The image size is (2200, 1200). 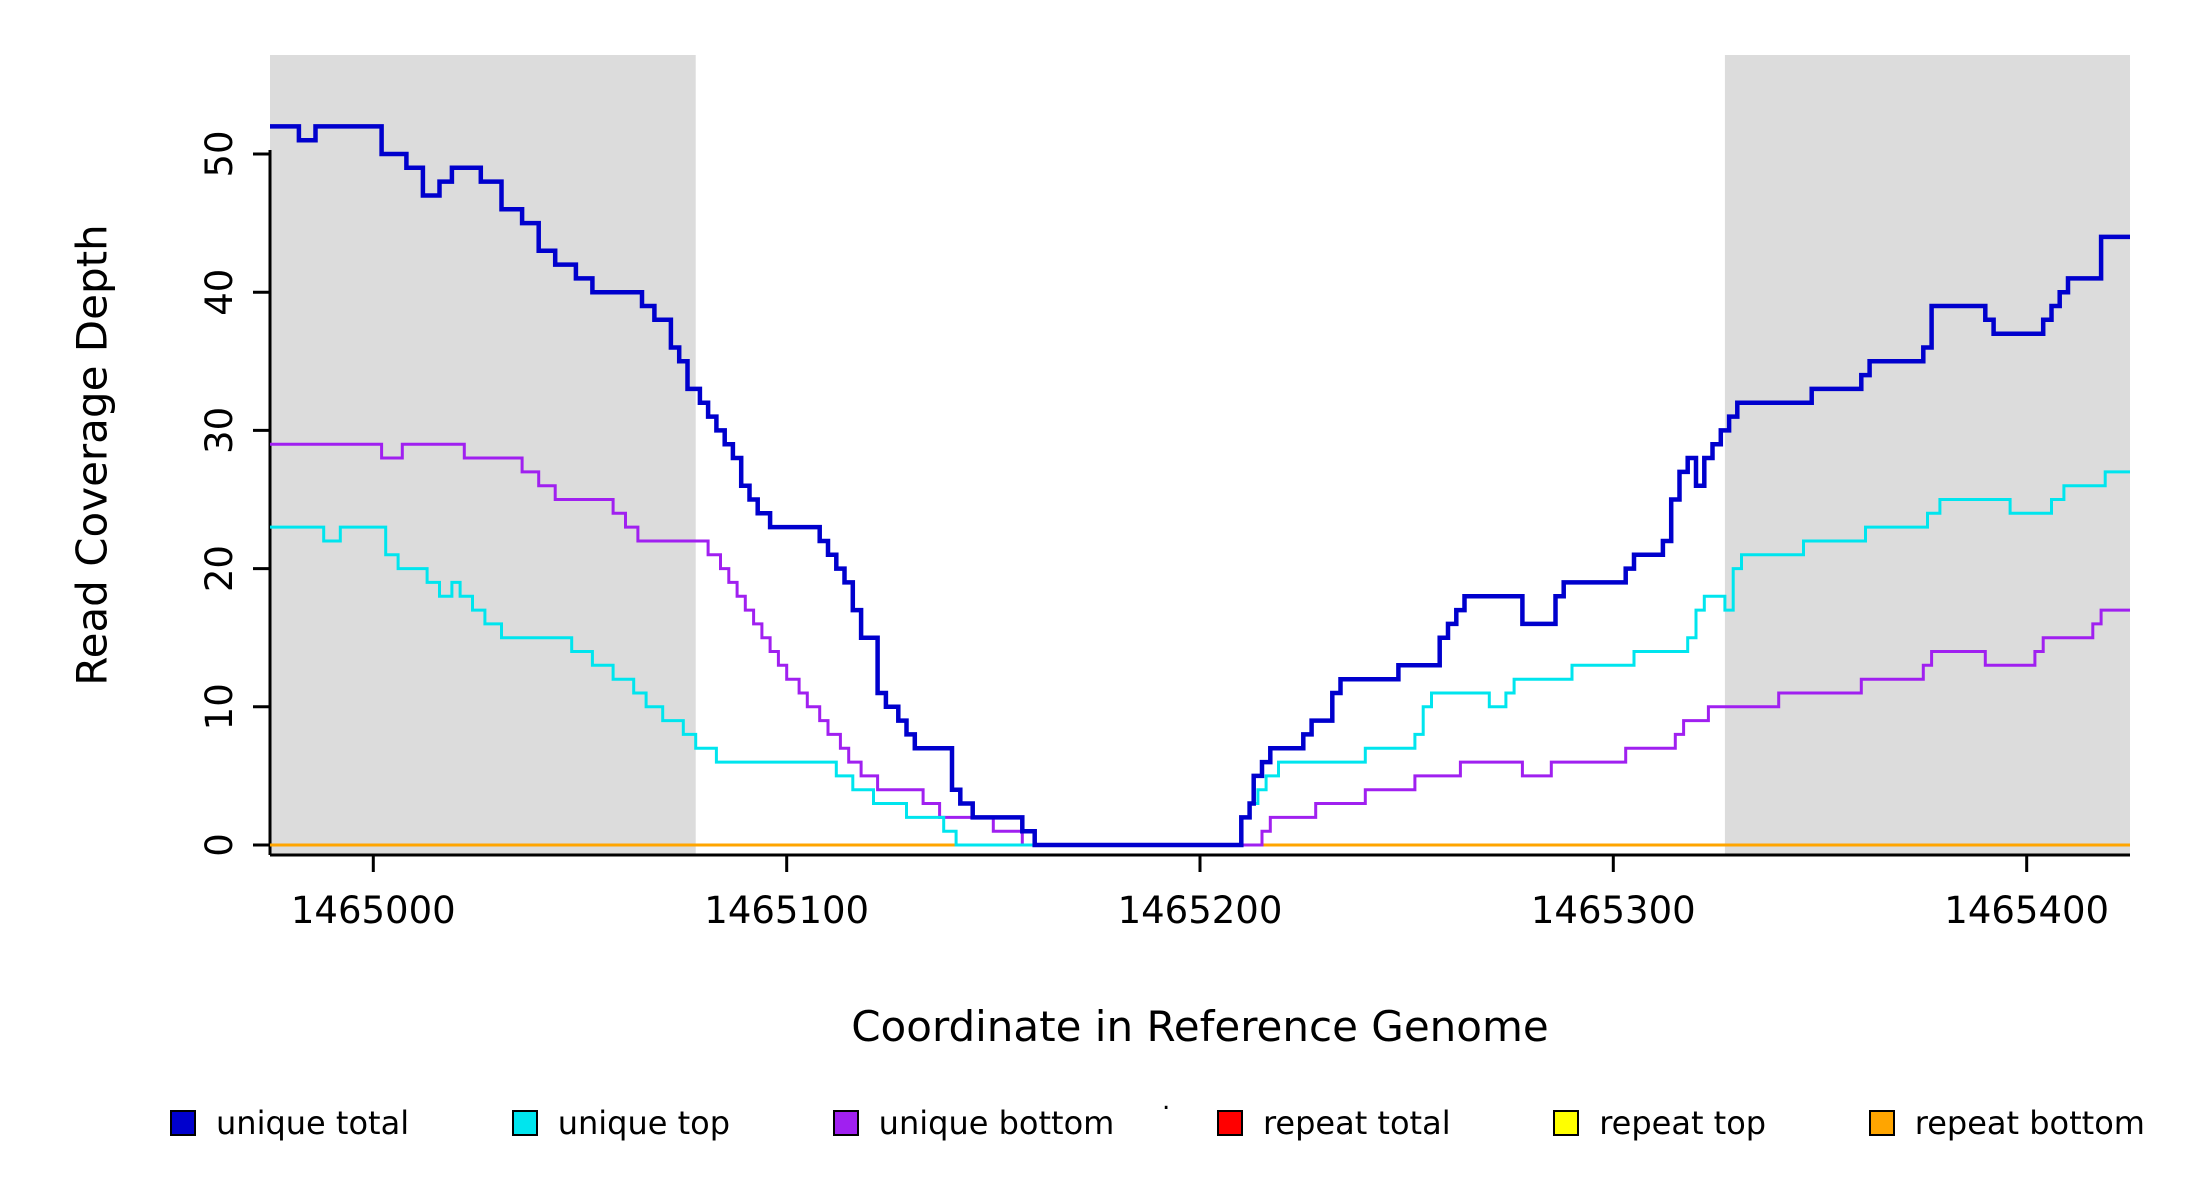 What do you see at coordinates (2029, 1123) in the screenshot?
I see `legend-label: repeat bottom` at bounding box center [2029, 1123].